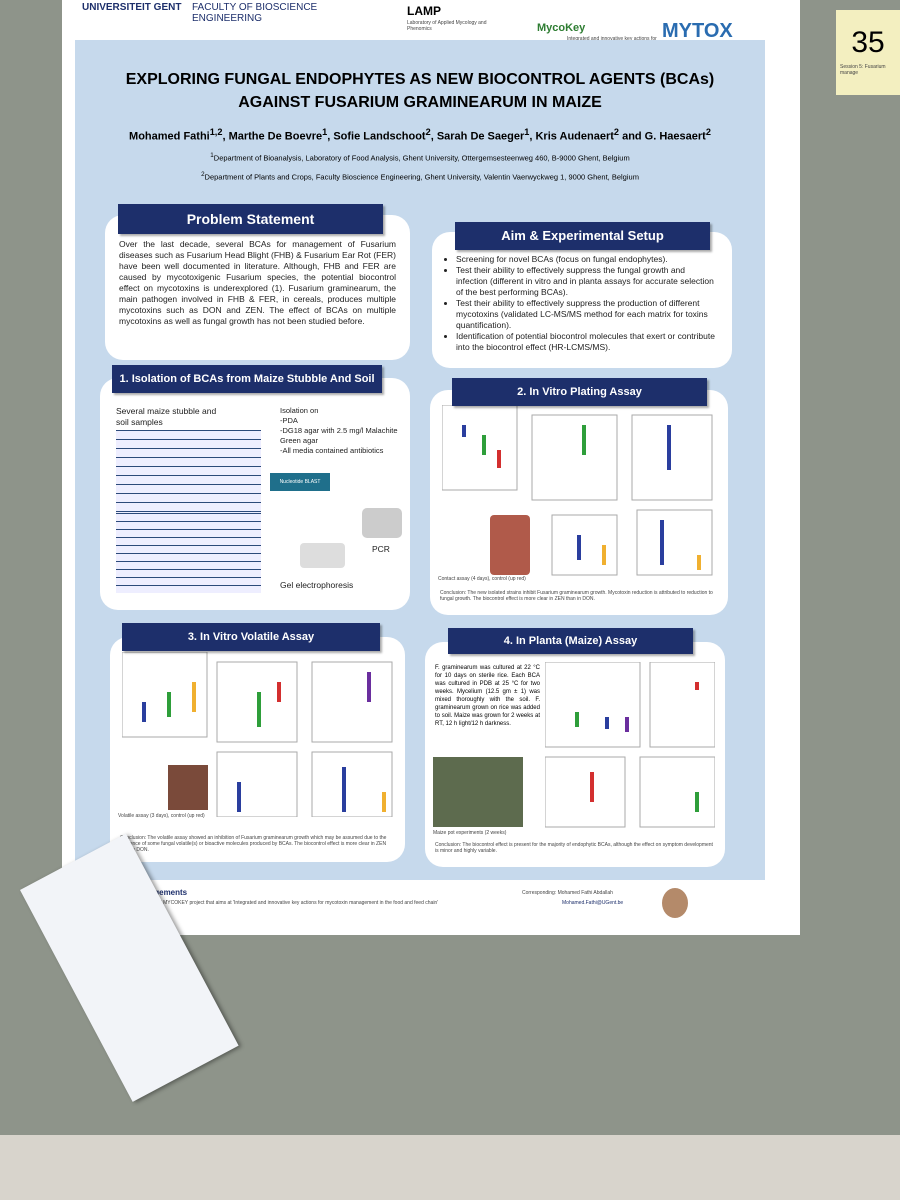 The width and height of the screenshot is (900, 1200). What do you see at coordinates (289, 420) in the screenshot?
I see `isolation-line: -PDA` at bounding box center [289, 420].